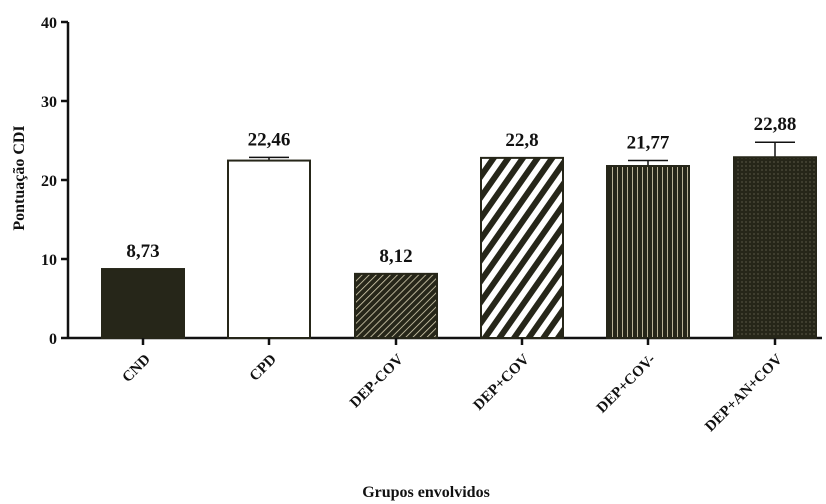 The width and height of the screenshot is (826, 504). What do you see at coordinates (137, 368) in the screenshot?
I see `x-tick-label: CND` at bounding box center [137, 368].